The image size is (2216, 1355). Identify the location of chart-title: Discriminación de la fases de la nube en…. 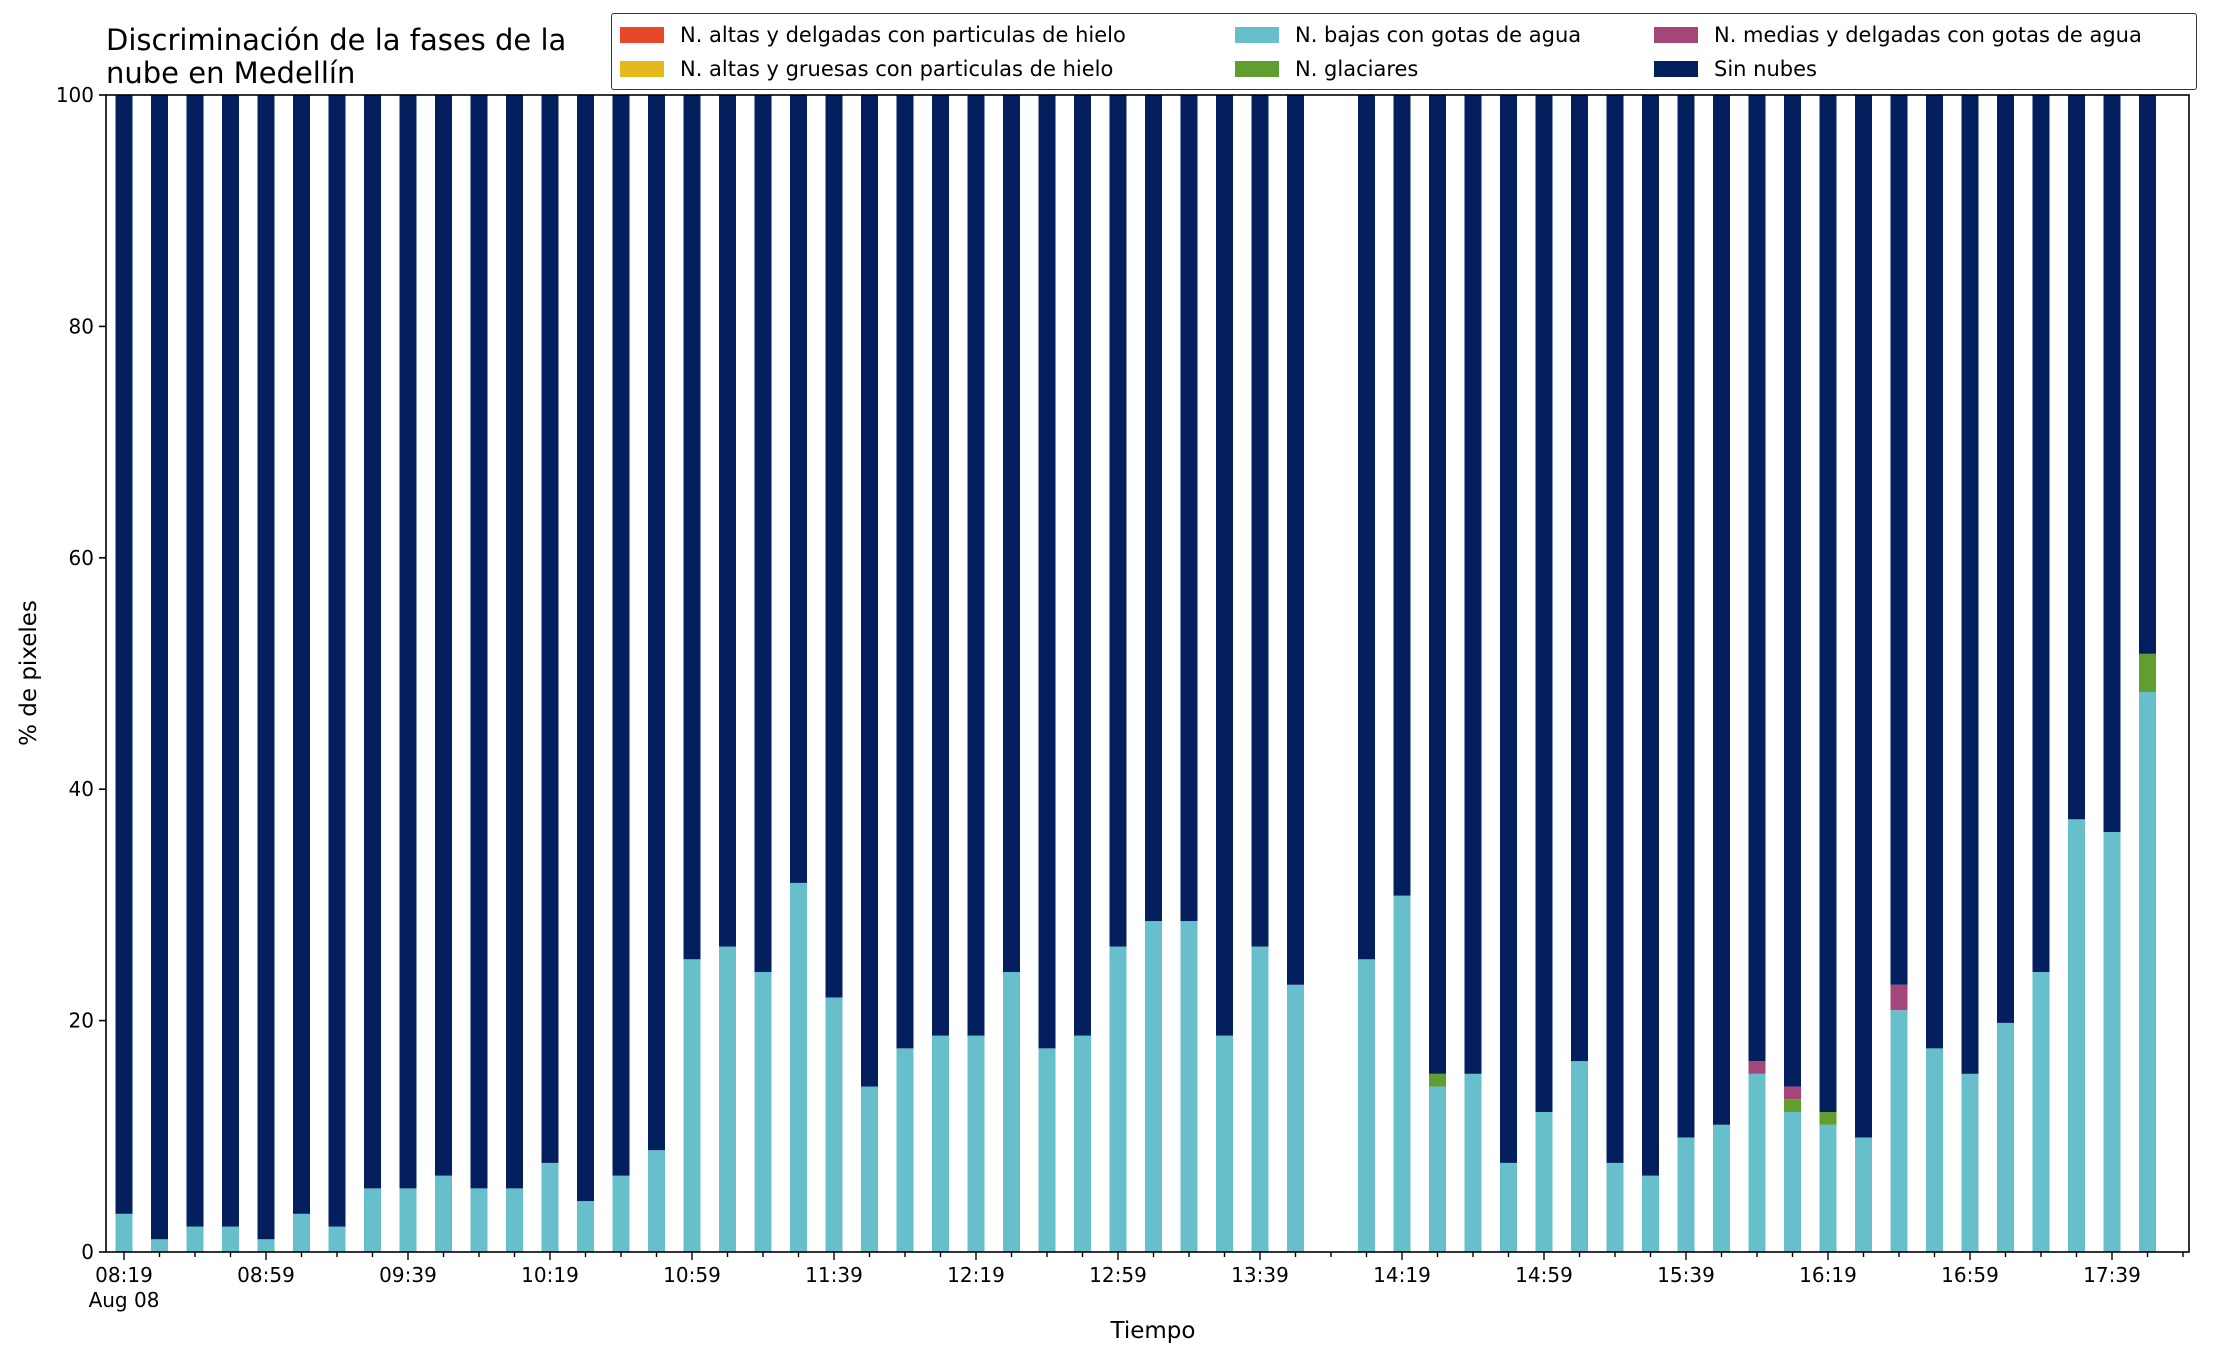
(341, 56).